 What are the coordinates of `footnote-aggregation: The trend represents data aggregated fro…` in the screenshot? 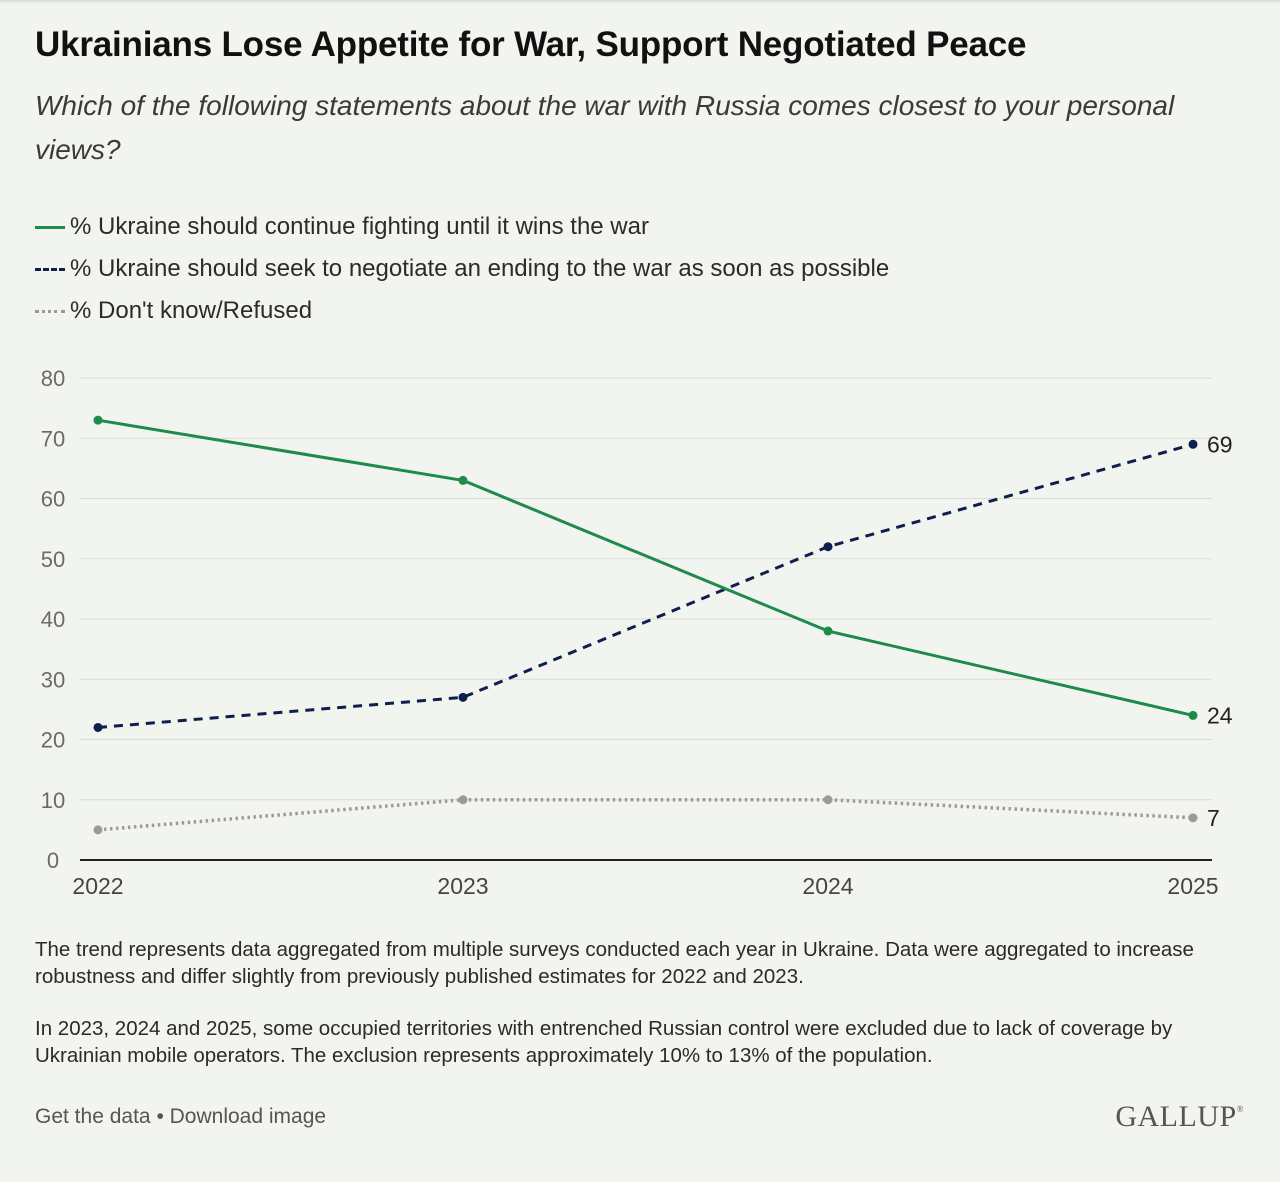 It's located at (614, 963).